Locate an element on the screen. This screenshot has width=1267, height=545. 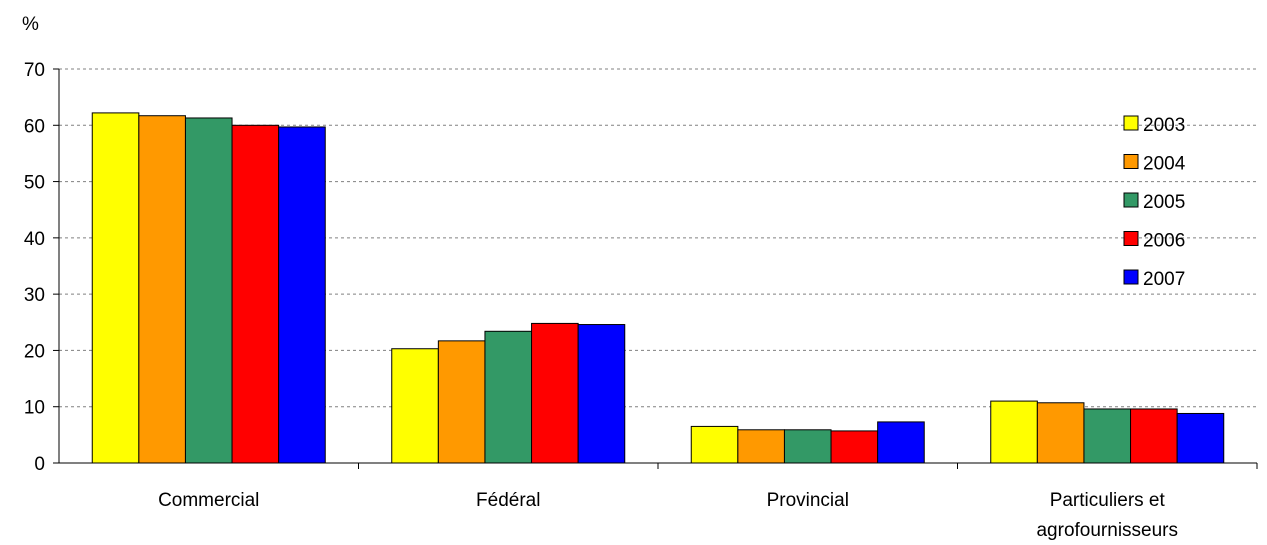
x-category-label: Provincial is located at coordinates (808, 500).